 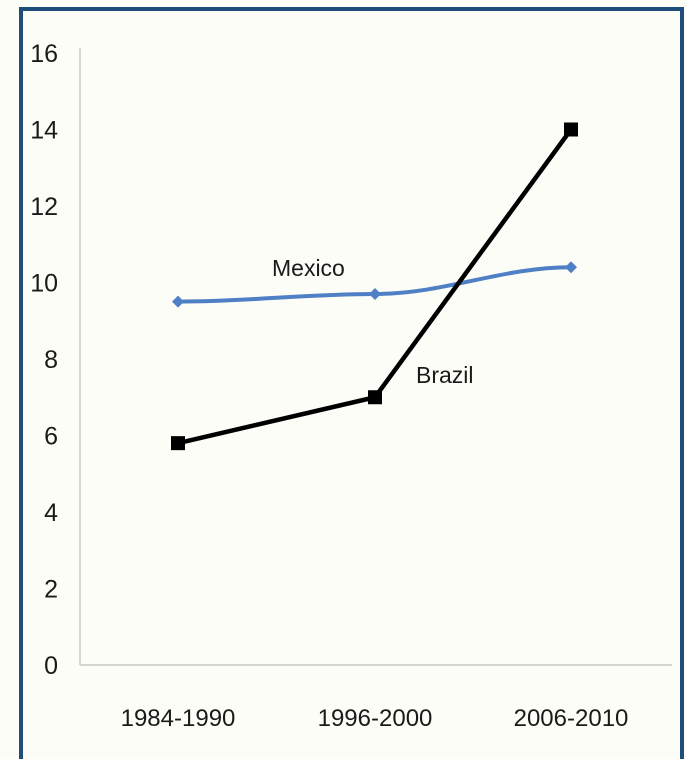 What do you see at coordinates (308, 268) in the screenshot?
I see `series-label-mexico: Mexico` at bounding box center [308, 268].